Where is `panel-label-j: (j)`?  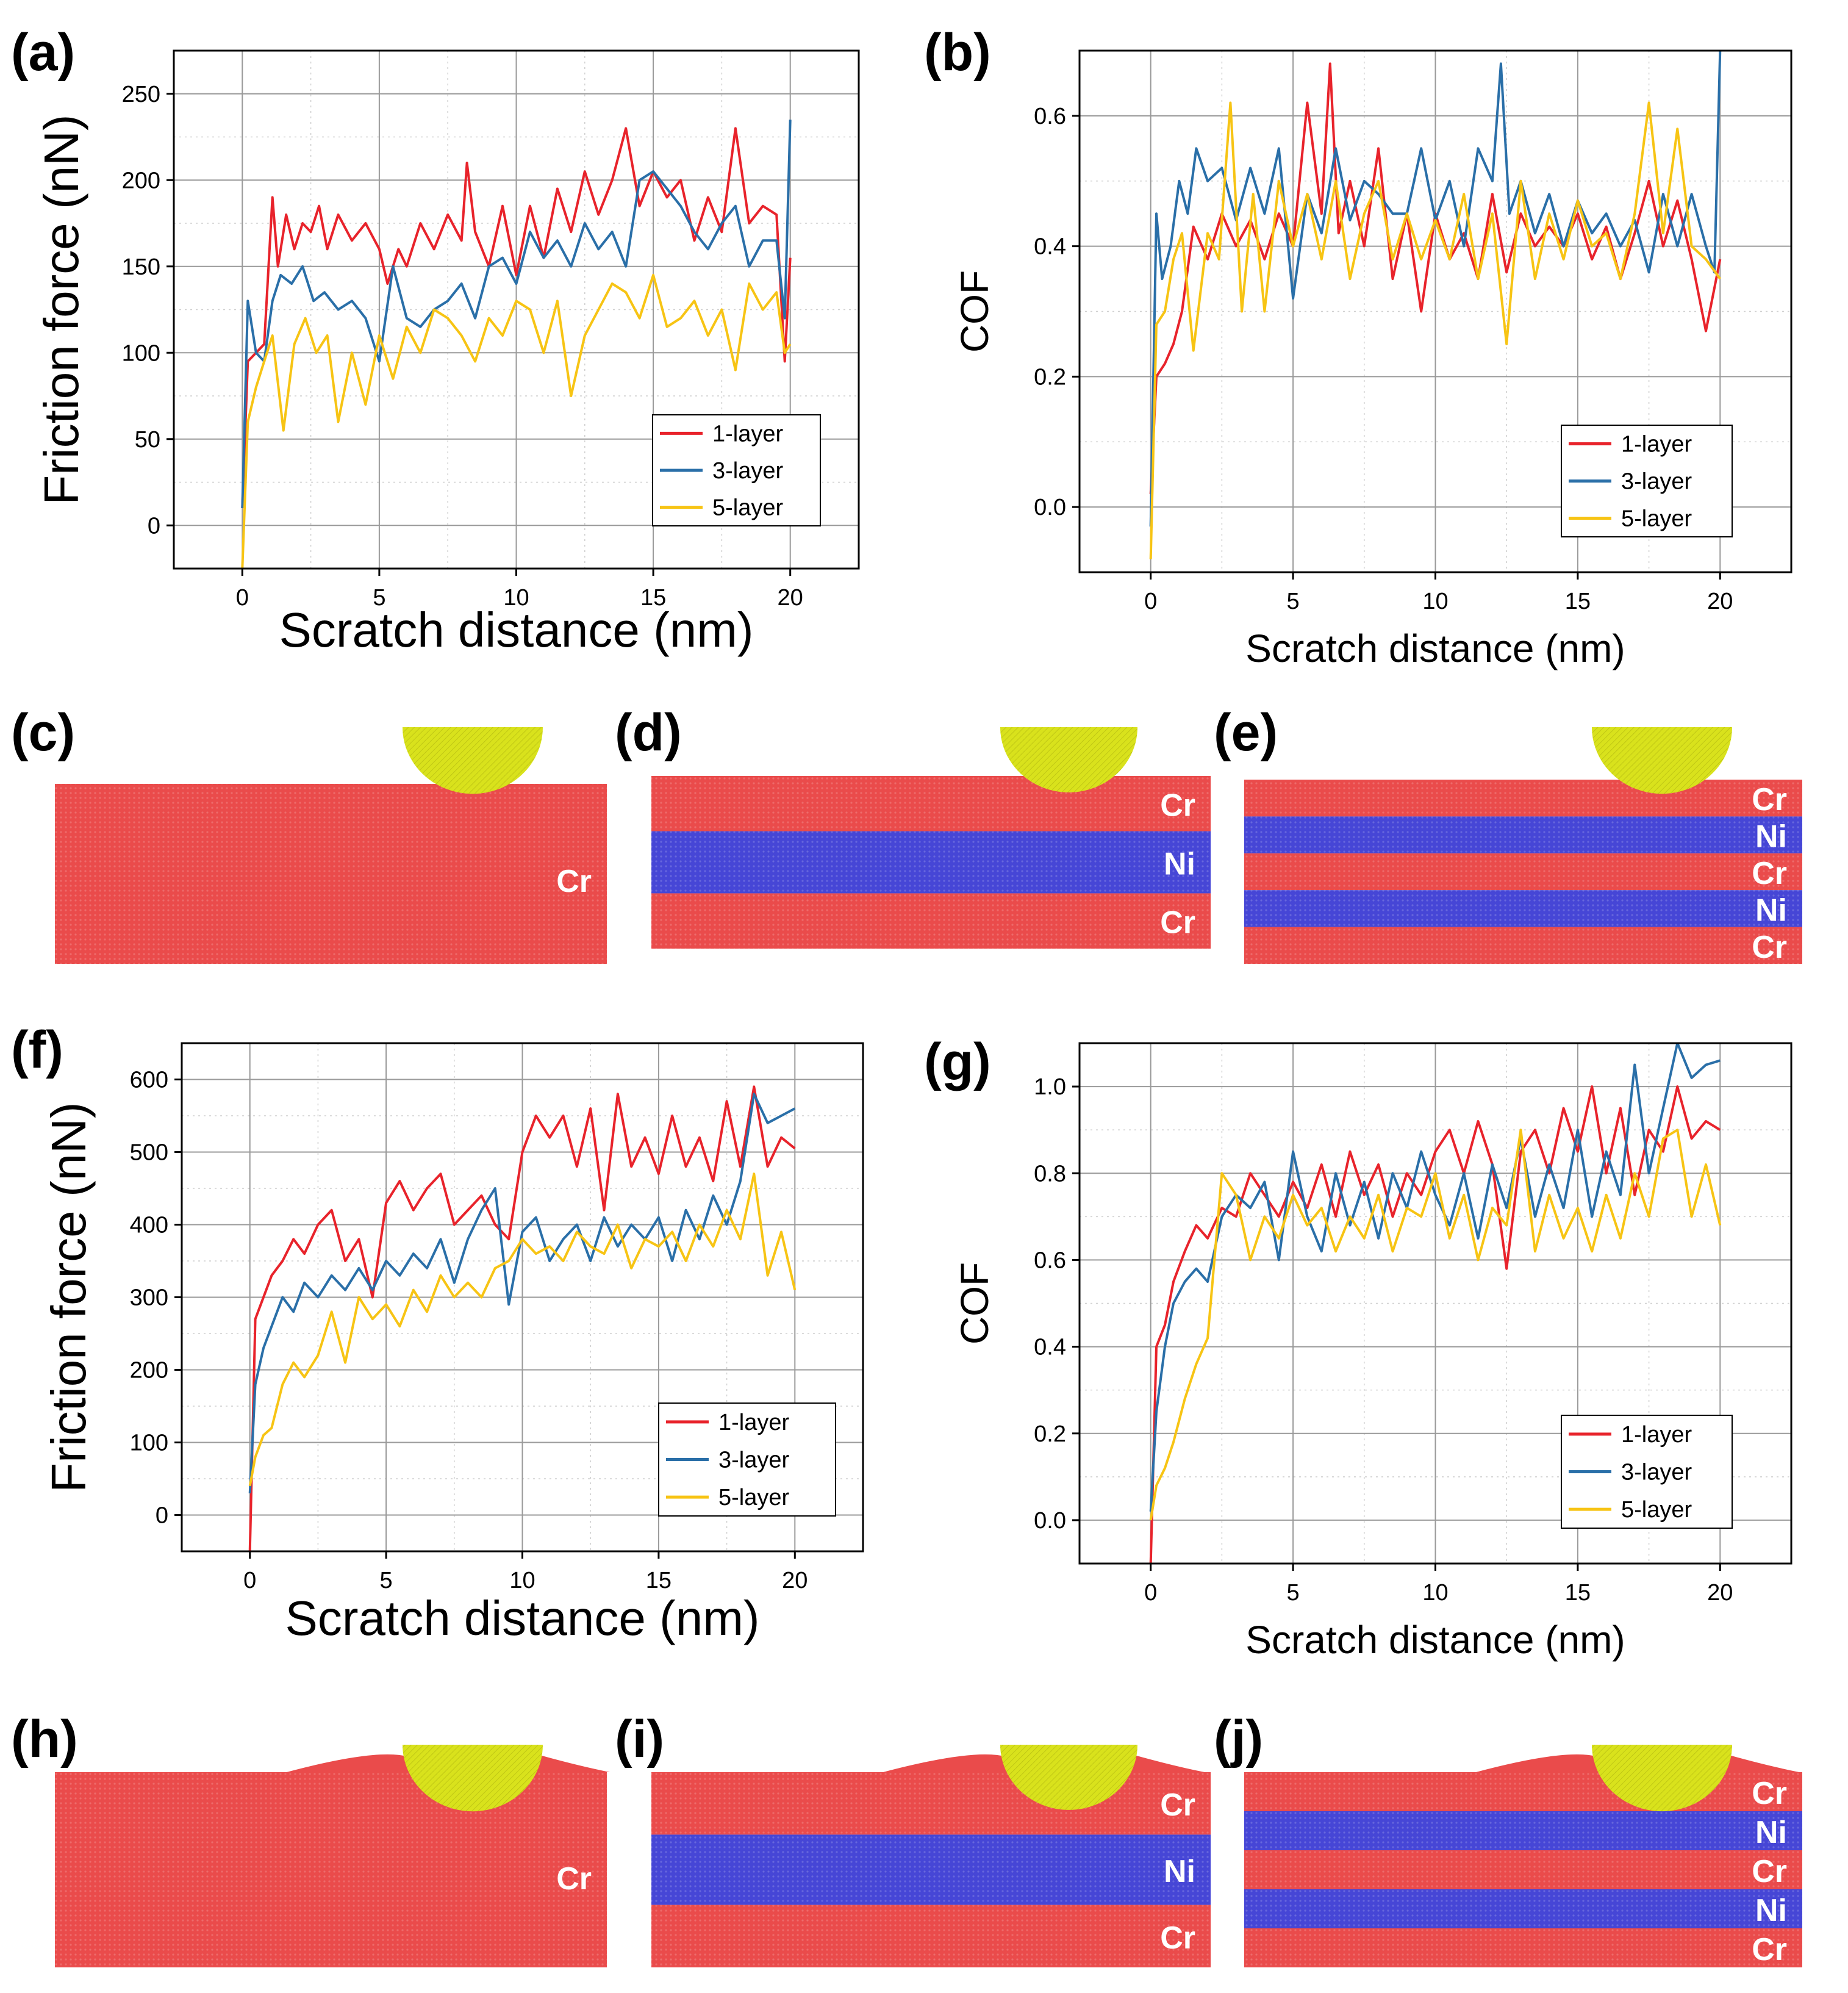
panel-label-j: (j) is located at coordinates (1238, 1739).